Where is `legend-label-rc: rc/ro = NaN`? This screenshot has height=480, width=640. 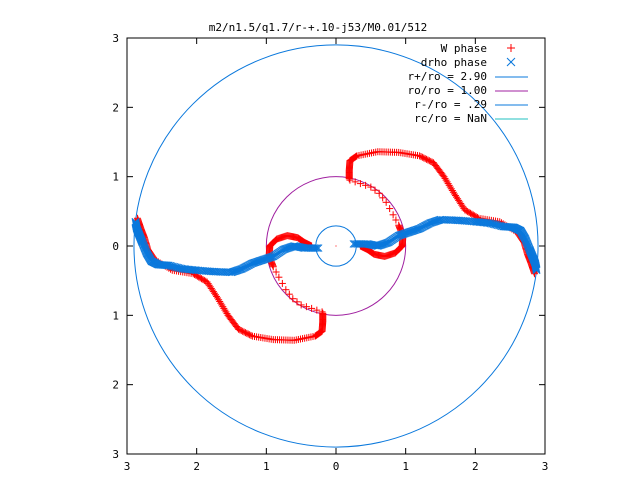 legend-label-rc: rc/ro = NaN is located at coordinates (450, 118).